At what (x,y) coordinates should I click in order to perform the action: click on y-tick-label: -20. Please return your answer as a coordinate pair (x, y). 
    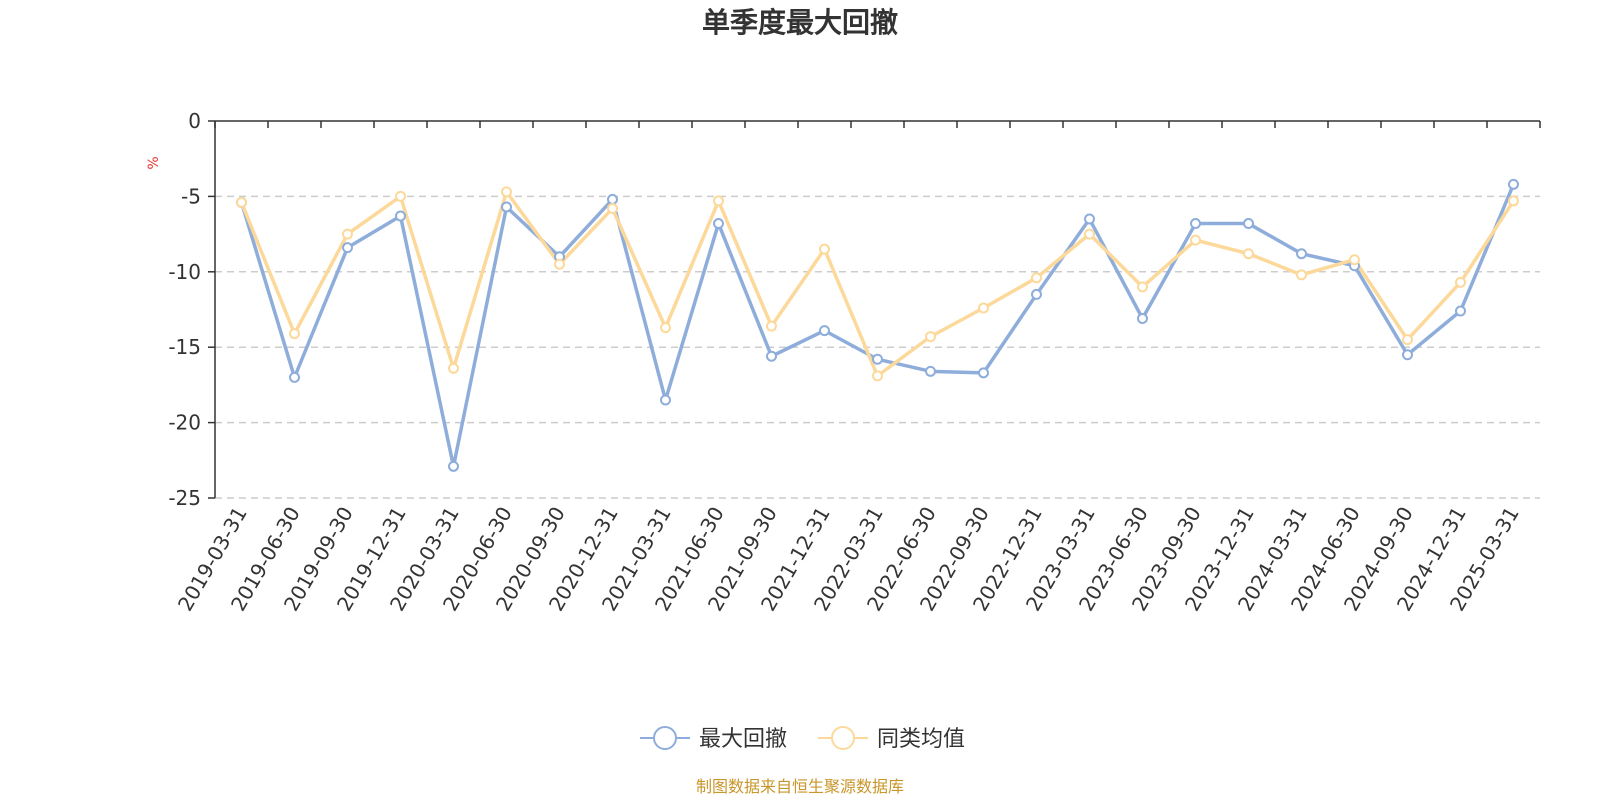
    Looking at the image, I should click on (184, 423).